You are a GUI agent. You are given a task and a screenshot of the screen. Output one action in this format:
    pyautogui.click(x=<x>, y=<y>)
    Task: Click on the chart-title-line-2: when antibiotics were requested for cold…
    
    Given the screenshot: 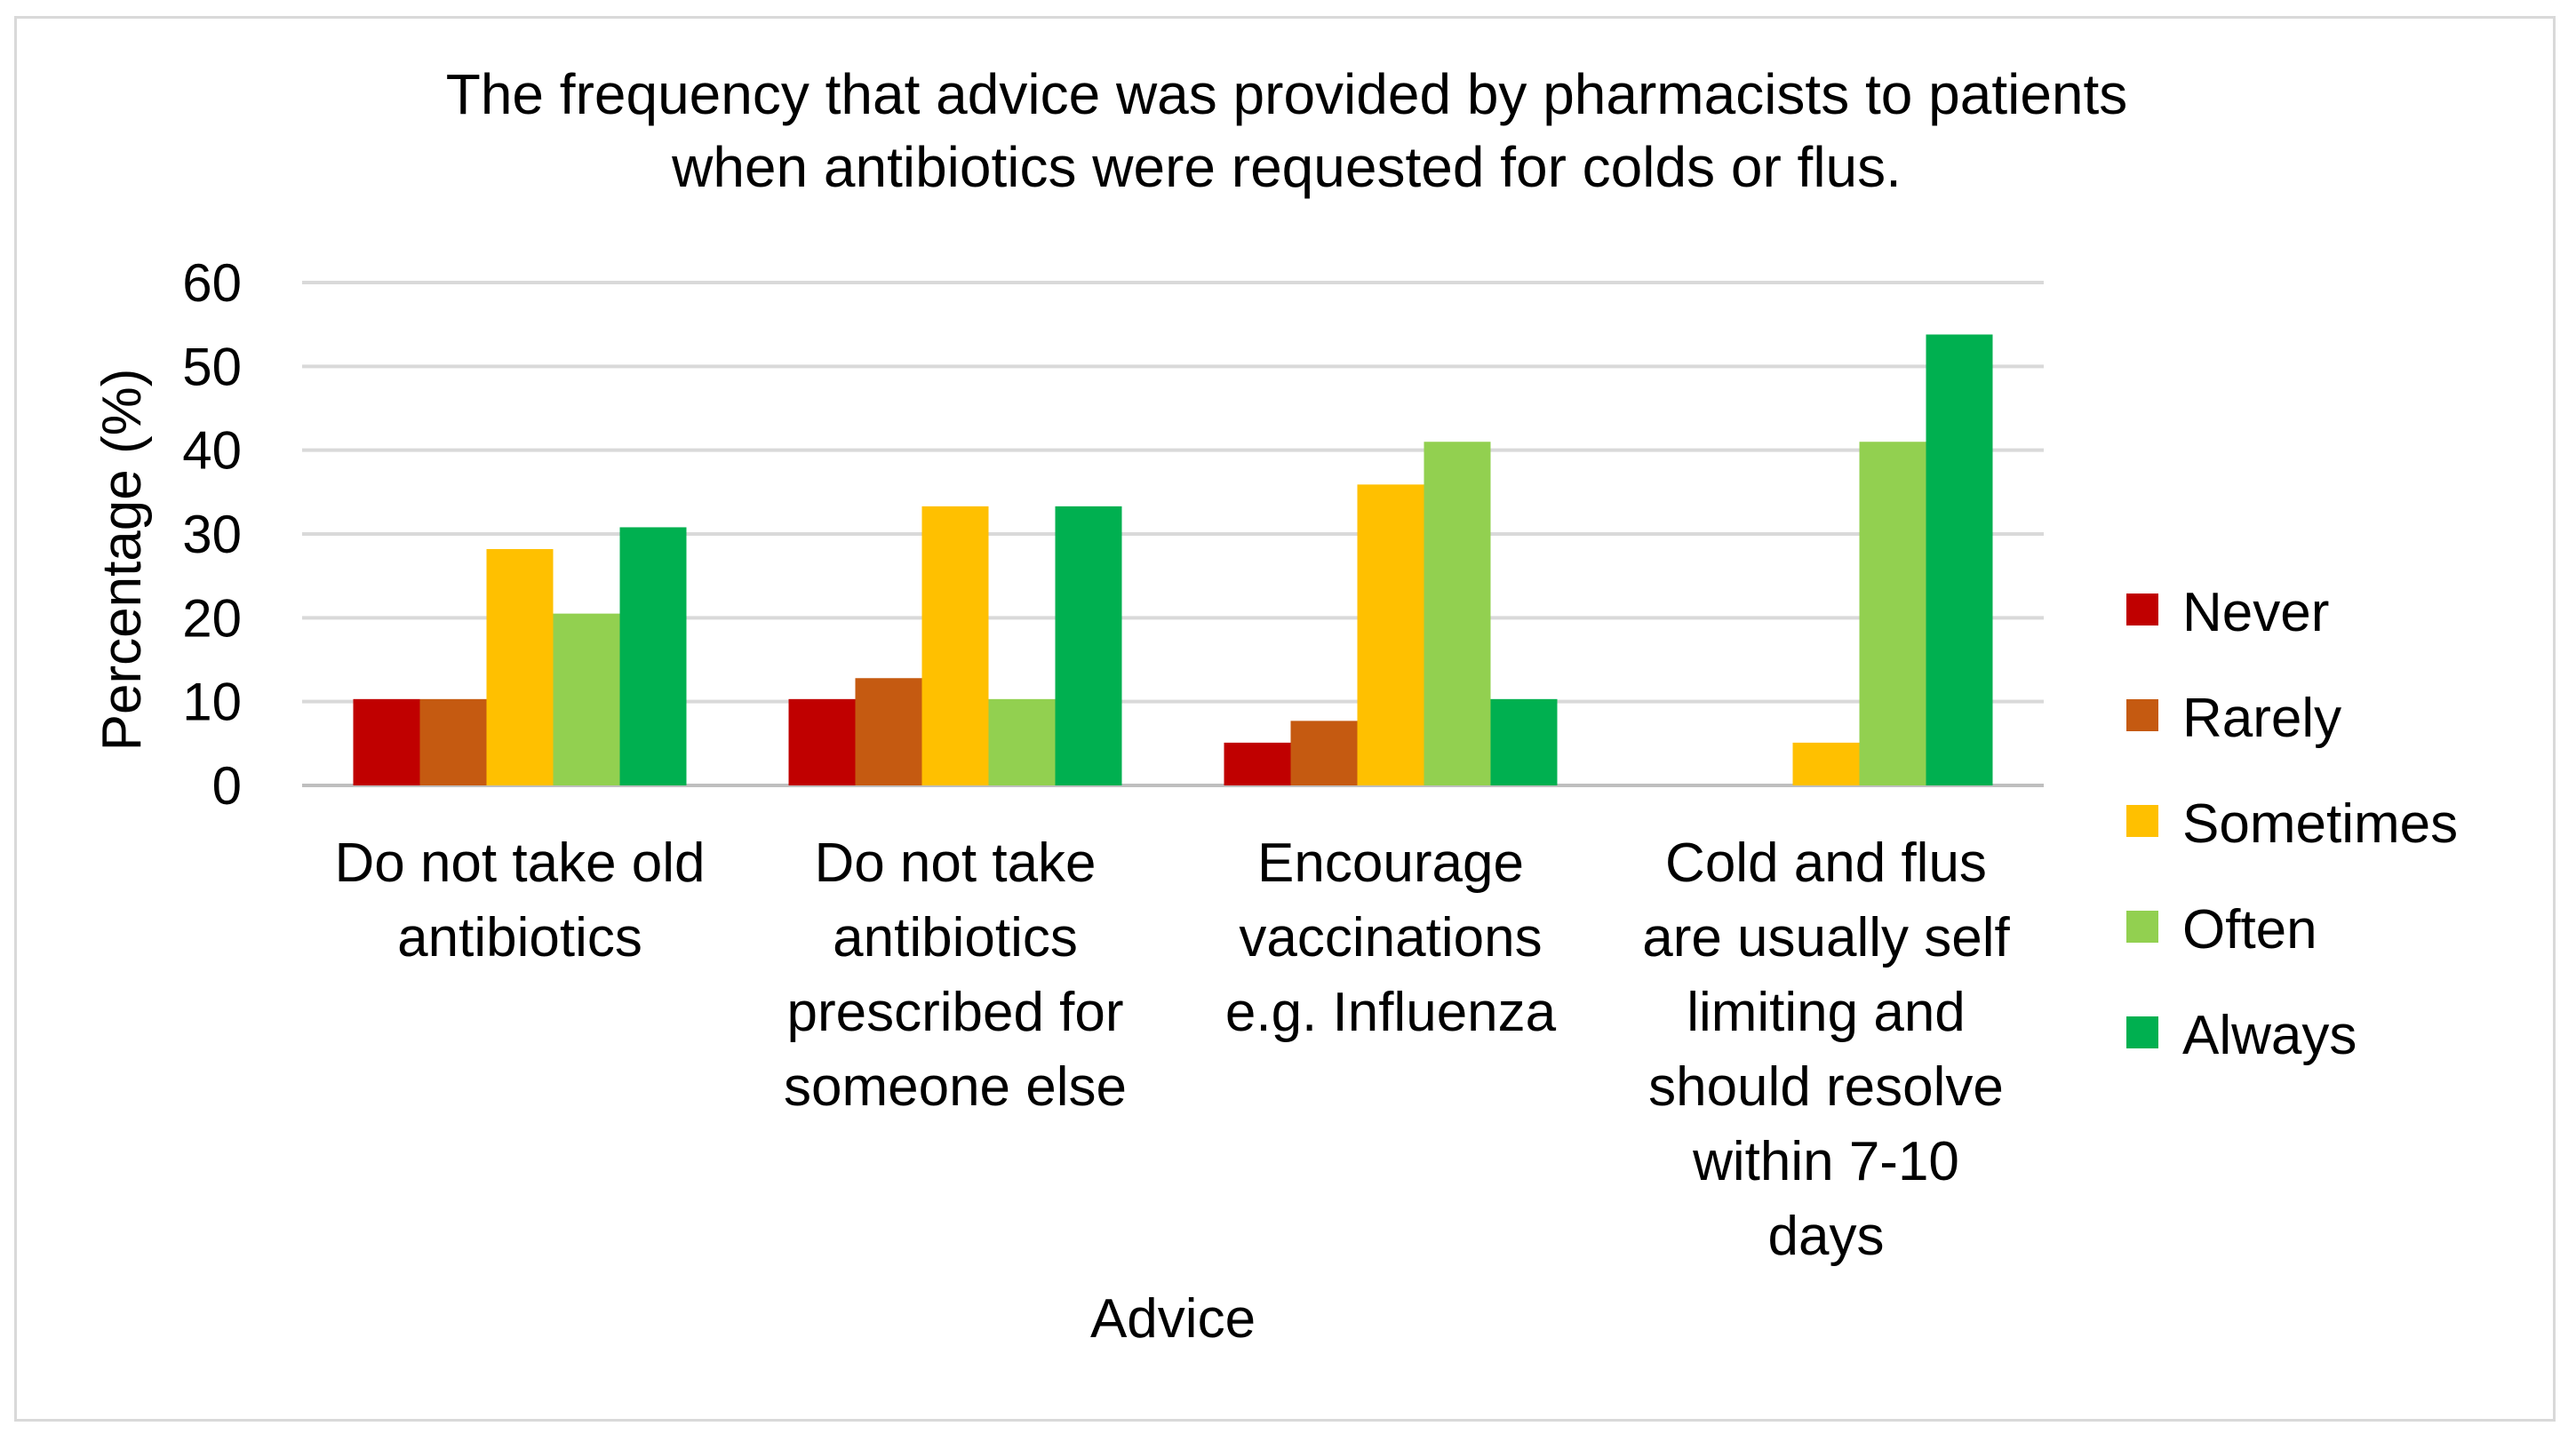 What is the action you would take?
    pyautogui.click(x=1286, y=167)
    